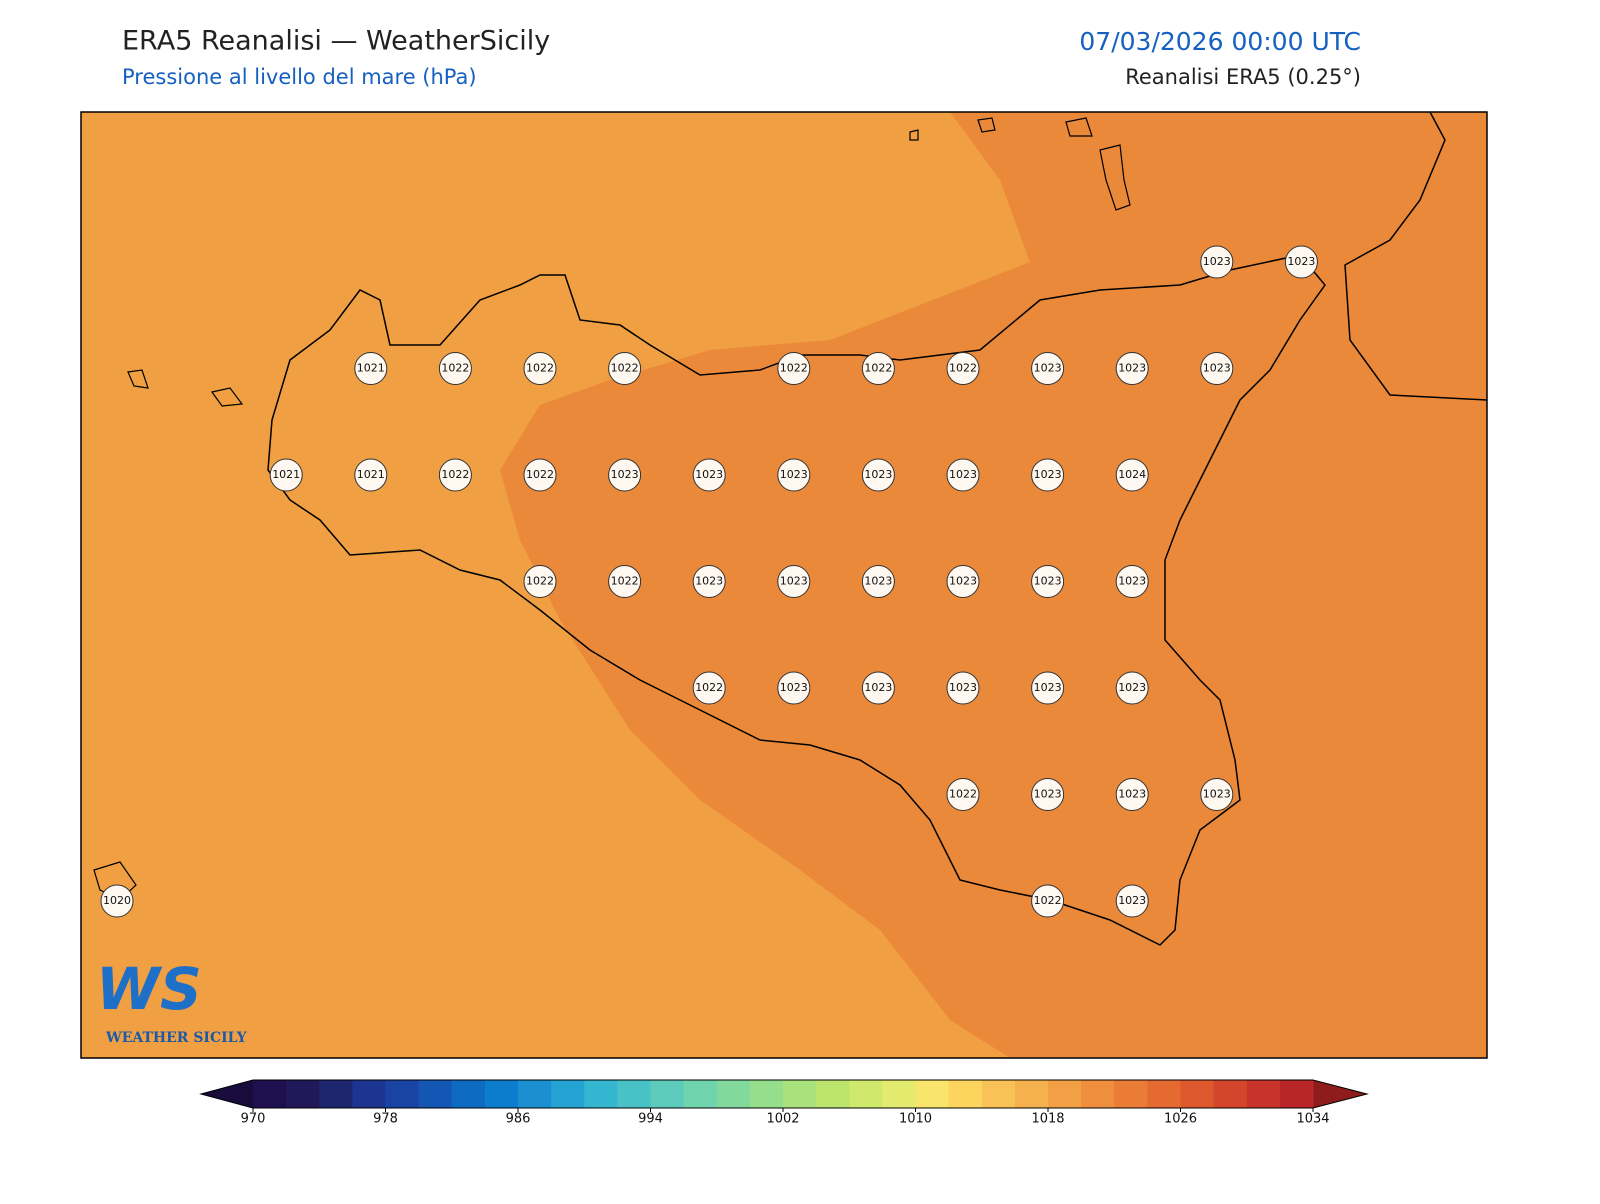  What do you see at coordinates (1340, 1094) in the screenshot?
I see `colorbar-over` at bounding box center [1340, 1094].